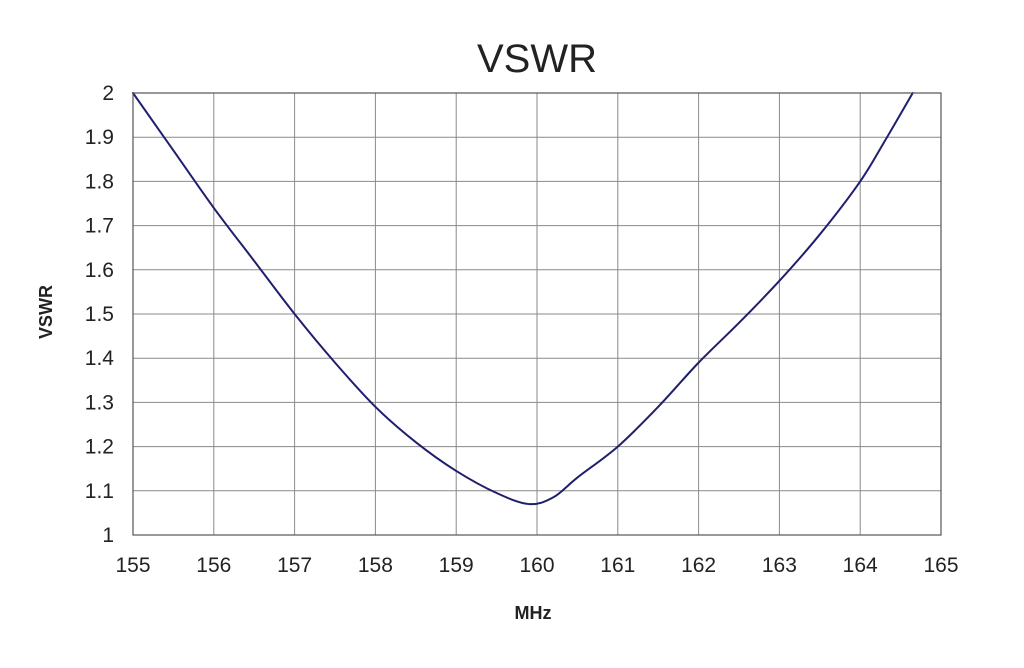  Describe the element at coordinates (108, 93) in the screenshot. I see `y-tick-label: 2` at that location.